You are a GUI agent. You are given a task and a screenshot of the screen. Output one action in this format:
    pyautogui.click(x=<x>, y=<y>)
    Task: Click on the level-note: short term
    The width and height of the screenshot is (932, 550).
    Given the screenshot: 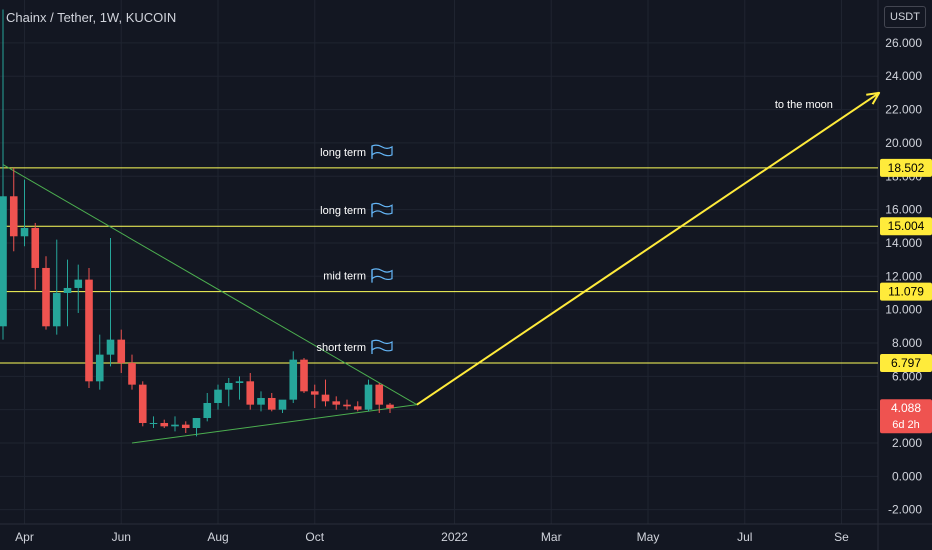 What is the action you would take?
    pyautogui.click(x=341, y=348)
    